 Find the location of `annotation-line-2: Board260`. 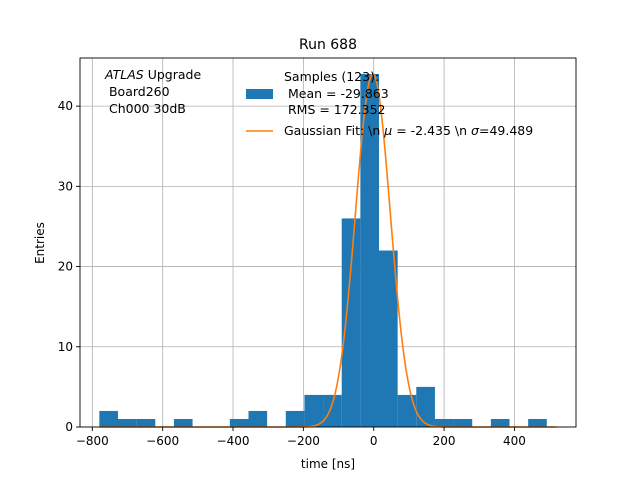

annotation-line-2: Board260 is located at coordinates (137, 91).